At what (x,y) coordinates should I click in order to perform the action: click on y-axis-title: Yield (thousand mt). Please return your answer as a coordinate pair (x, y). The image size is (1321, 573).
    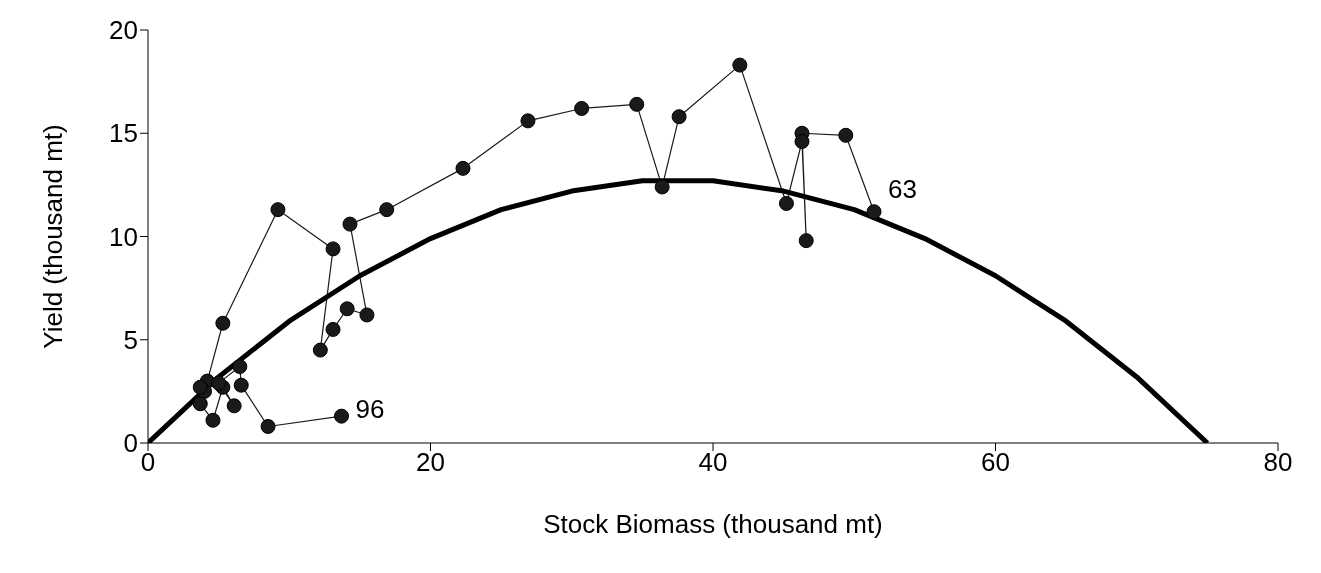
    Looking at the image, I should click on (53, 236).